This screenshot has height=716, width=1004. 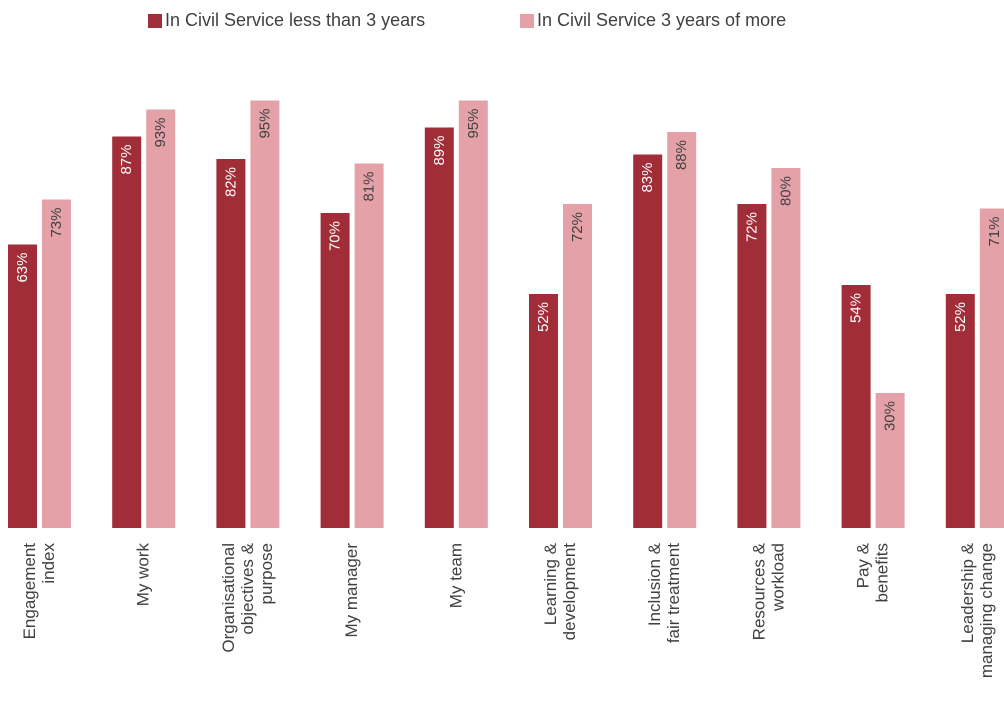 What do you see at coordinates (577, 227) in the screenshot?
I see `data-label-series-2-category-6: 72%` at bounding box center [577, 227].